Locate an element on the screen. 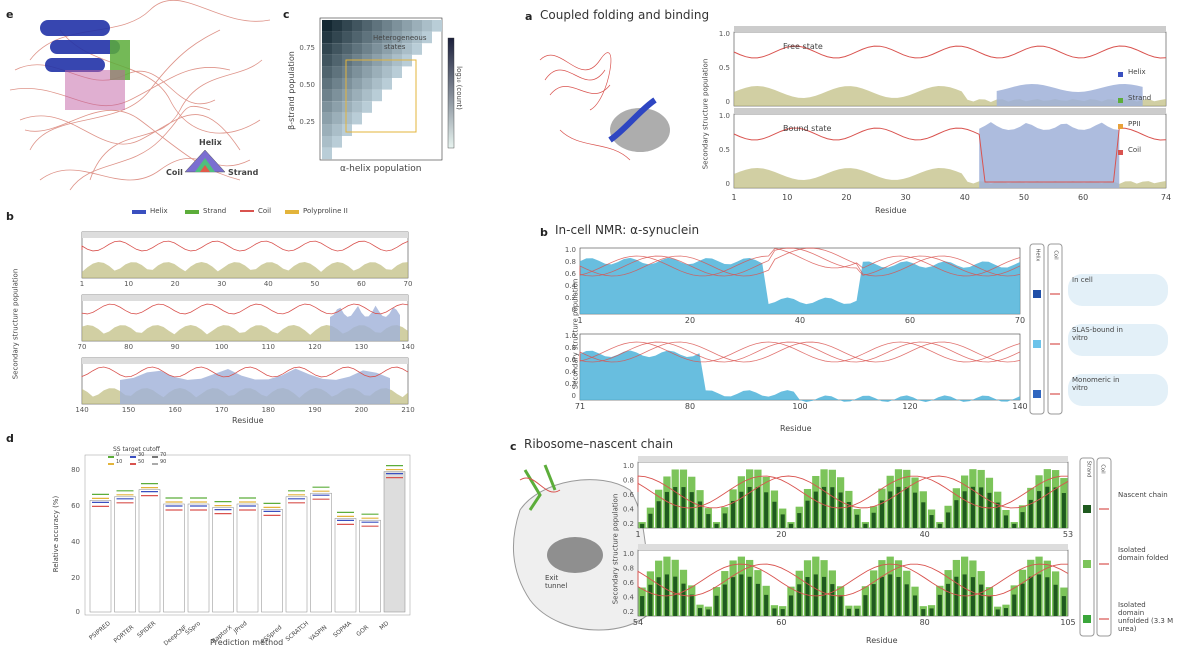 The height and width of the screenshot is (650, 1177). rc-coil-line is located at coordinates (853, 492).